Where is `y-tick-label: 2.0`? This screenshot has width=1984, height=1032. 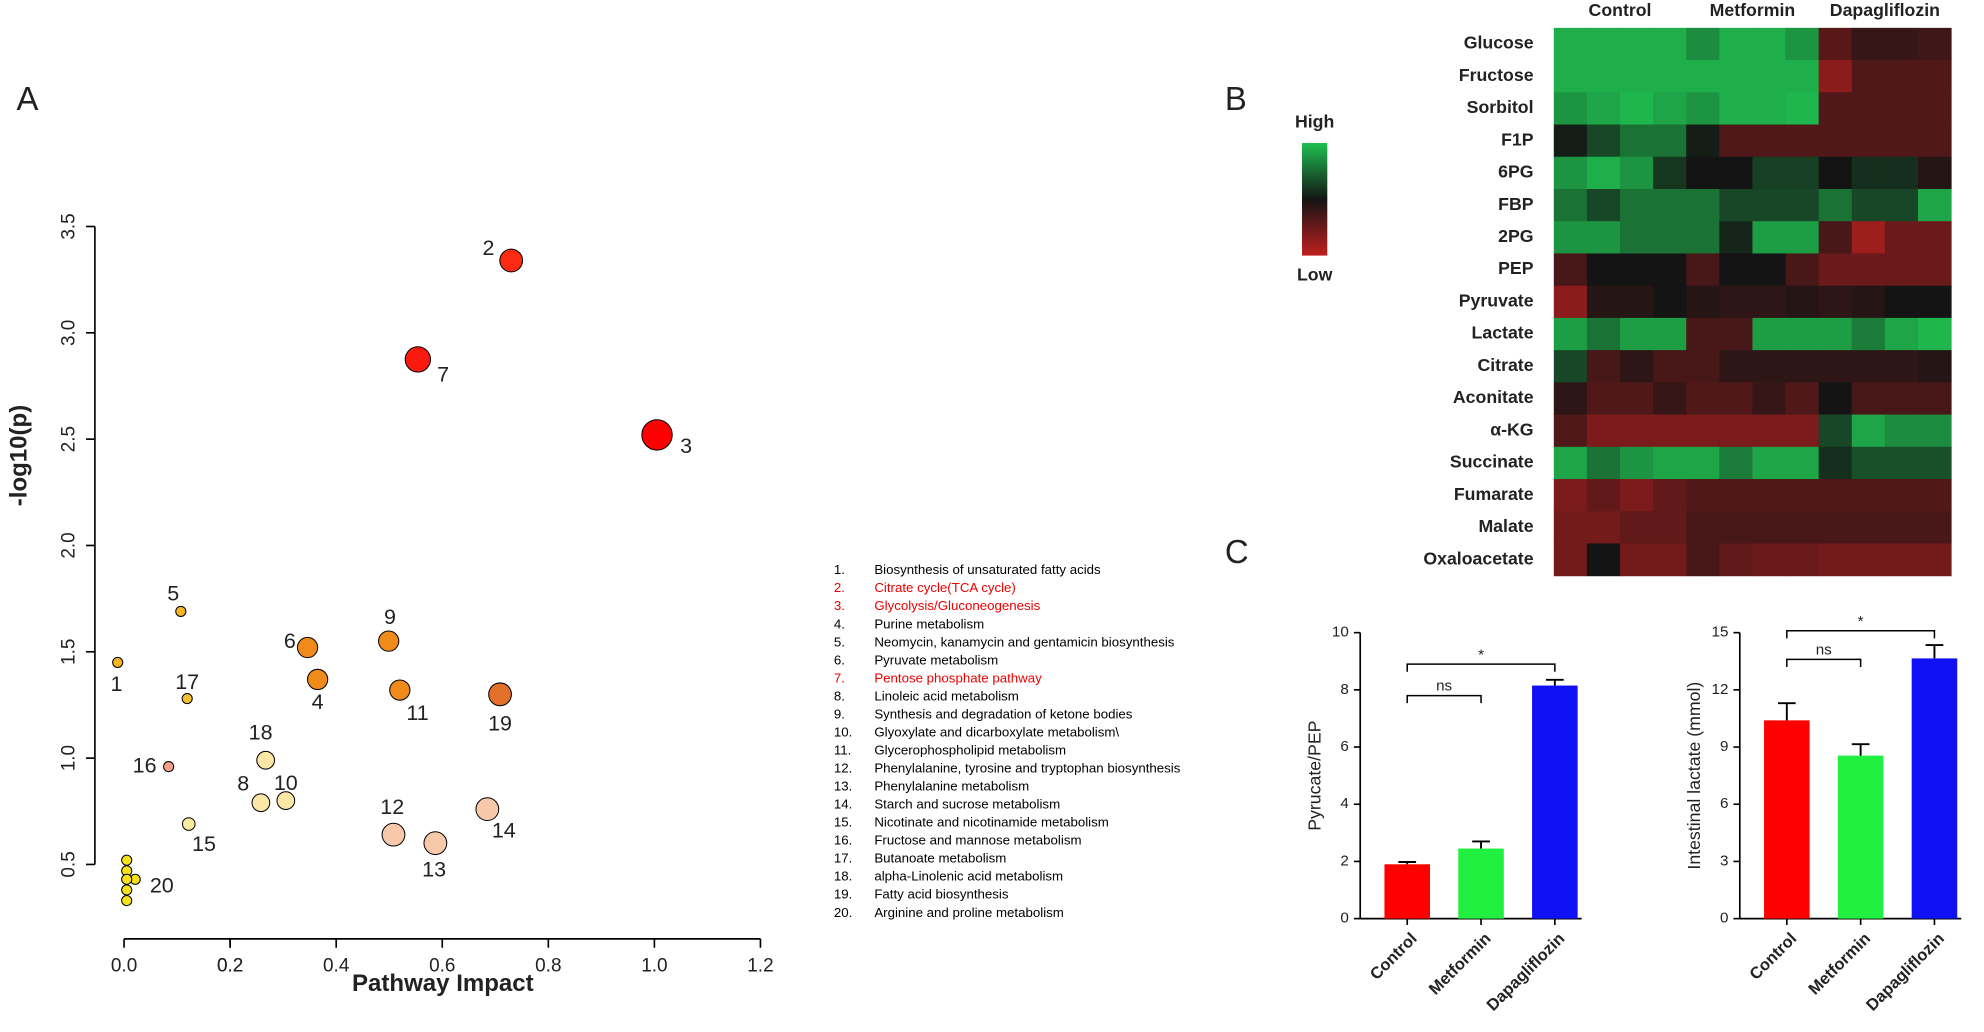 y-tick-label: 2.0 is located at coordinates (69, 545).